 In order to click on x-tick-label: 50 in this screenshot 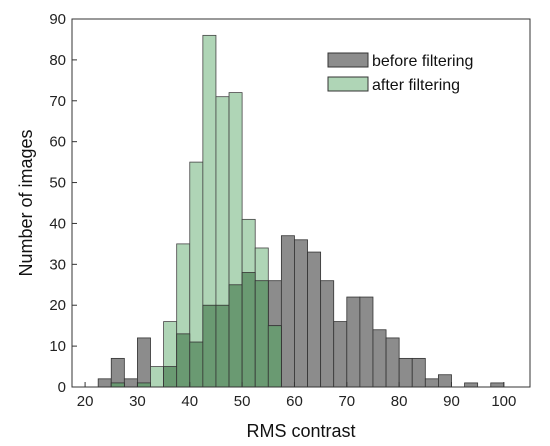, I will do `click(242, 401)`.